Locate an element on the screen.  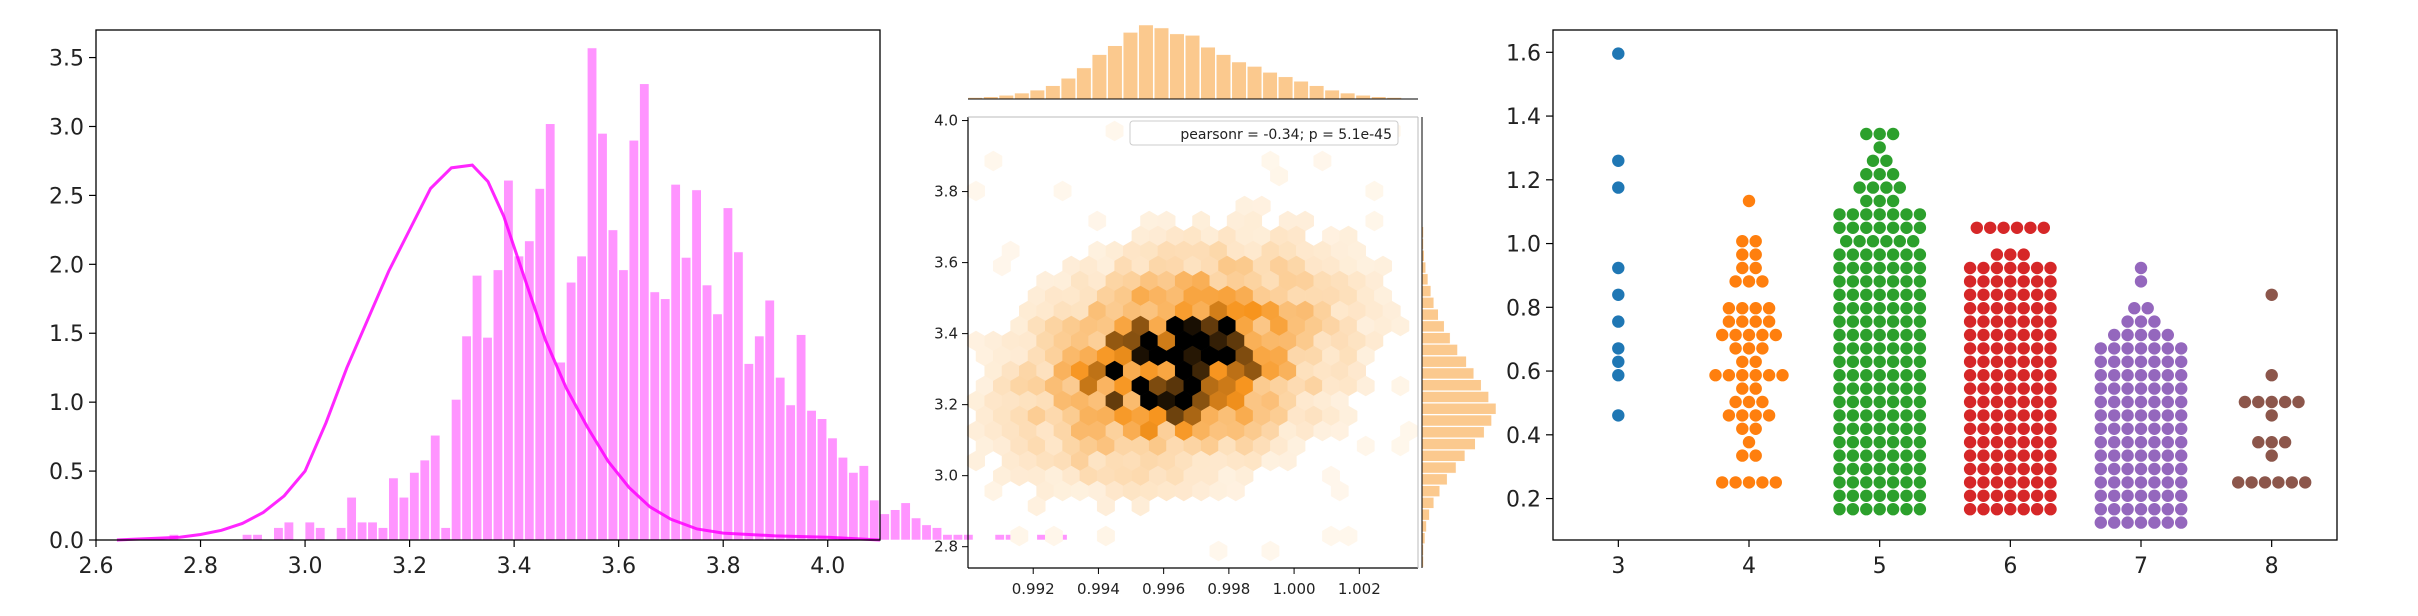
x-tick-label: 6 is located at coordinates (2010, 566).